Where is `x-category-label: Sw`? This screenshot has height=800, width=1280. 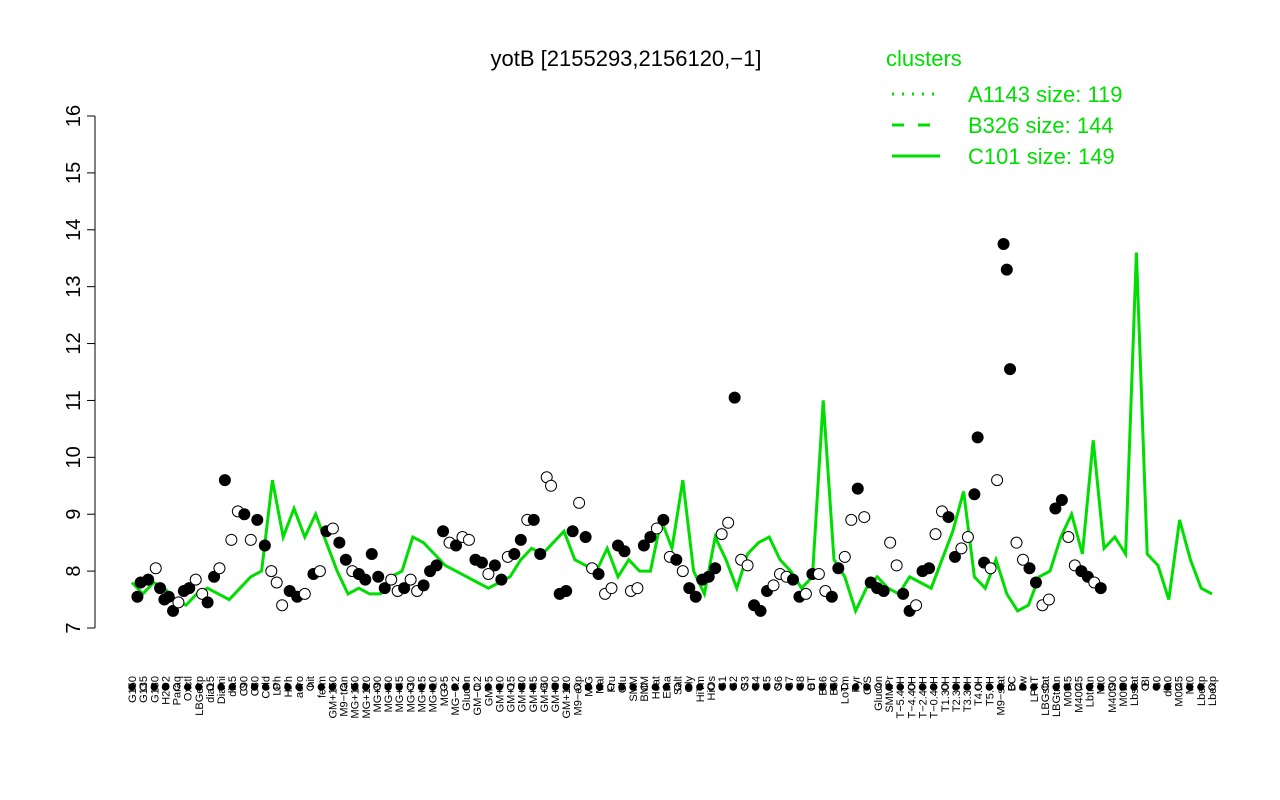
x-category-label: Sw is located at coordinates (1024, 683).